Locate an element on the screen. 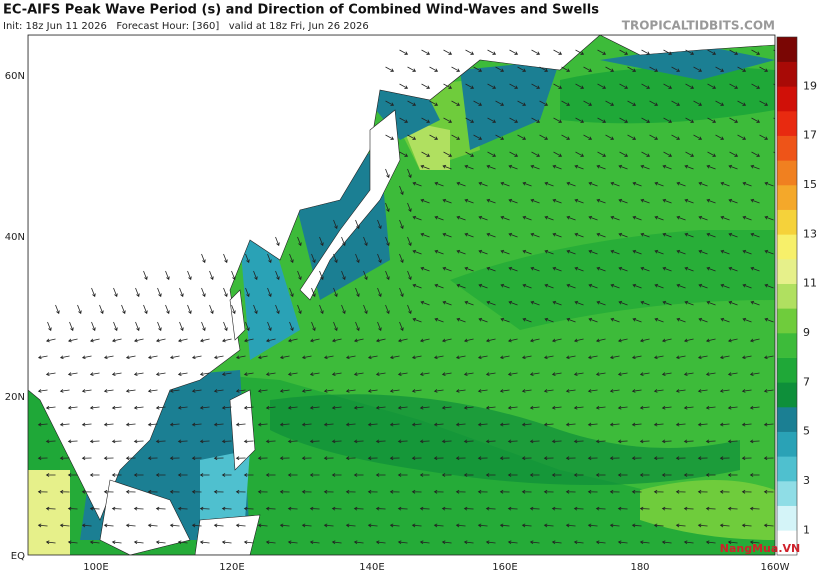 The width and height of the screenshot is (819, 577). lon-label: 100E is located at coordinates (95, 567).